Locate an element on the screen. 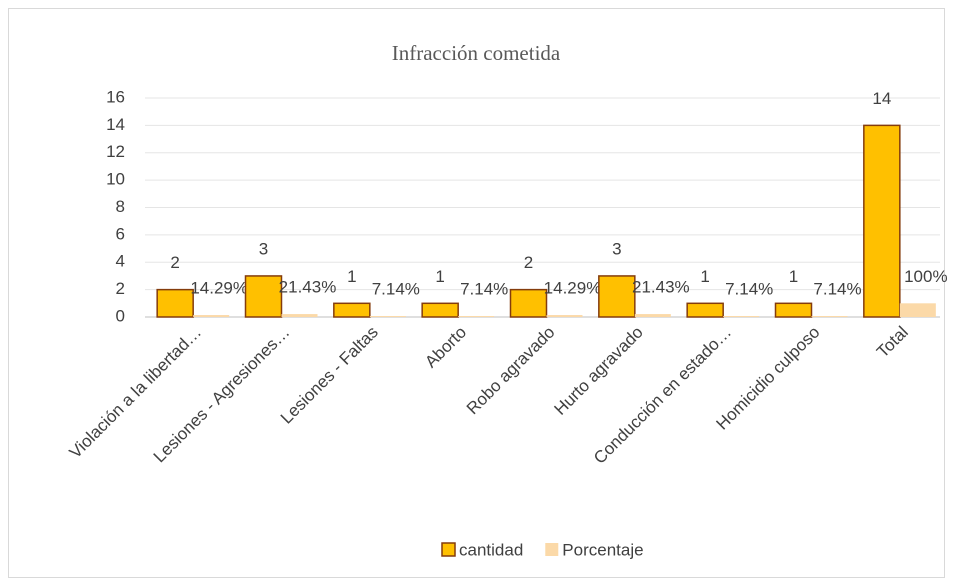 This screenshot has width=953, height=584. y-tick-label: 8 is located at coordinates (120, 206).